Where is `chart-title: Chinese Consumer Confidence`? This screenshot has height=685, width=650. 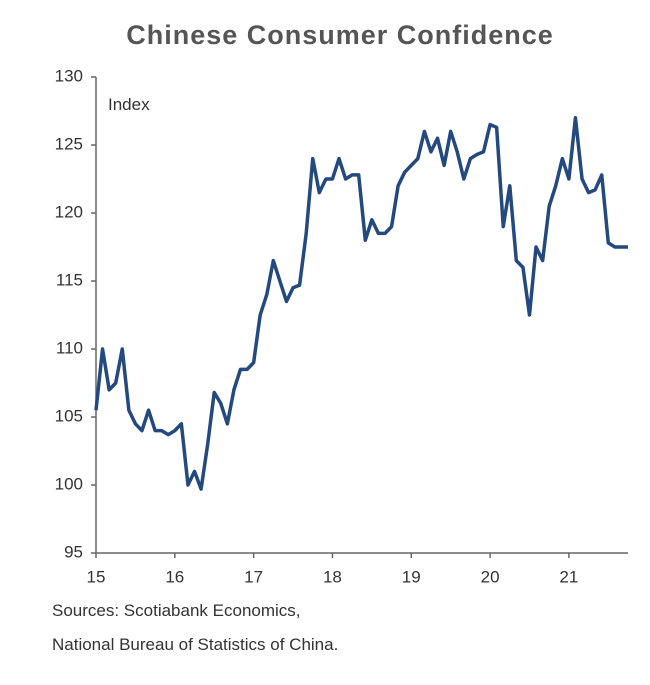 chart-title: Chinese Consumer Confidence is located at coordinates (340, 35).